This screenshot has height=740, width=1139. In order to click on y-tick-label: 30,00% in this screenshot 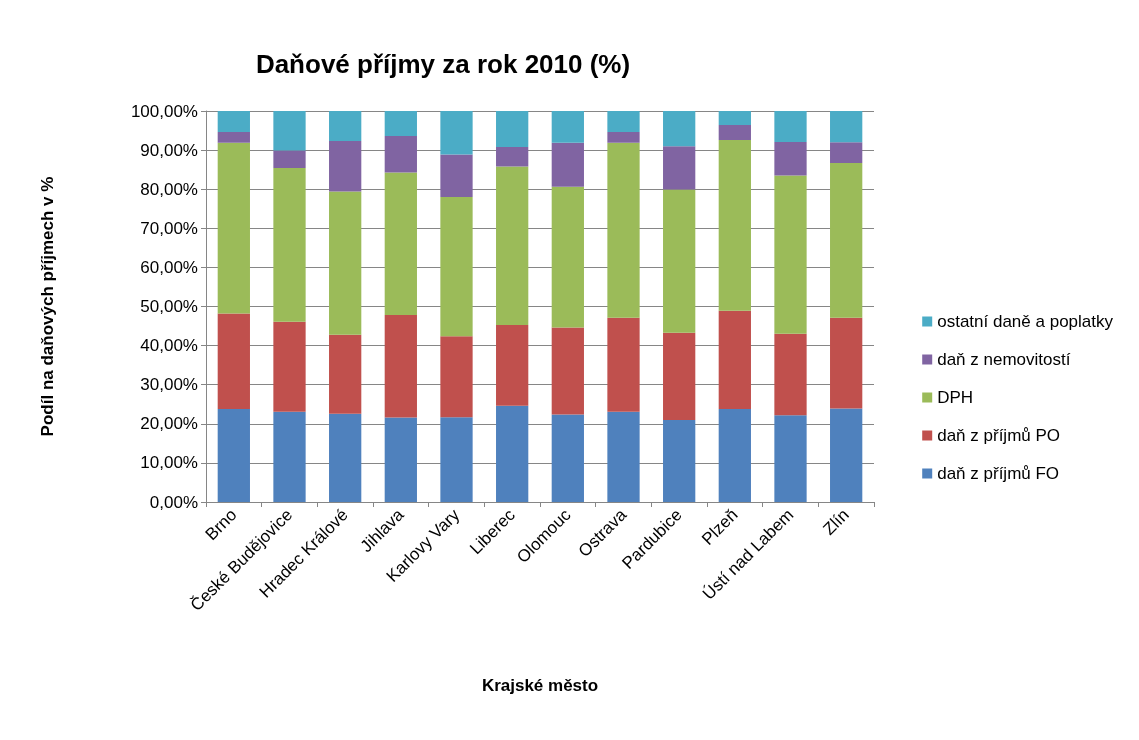, I will do `click(169, 385)`.